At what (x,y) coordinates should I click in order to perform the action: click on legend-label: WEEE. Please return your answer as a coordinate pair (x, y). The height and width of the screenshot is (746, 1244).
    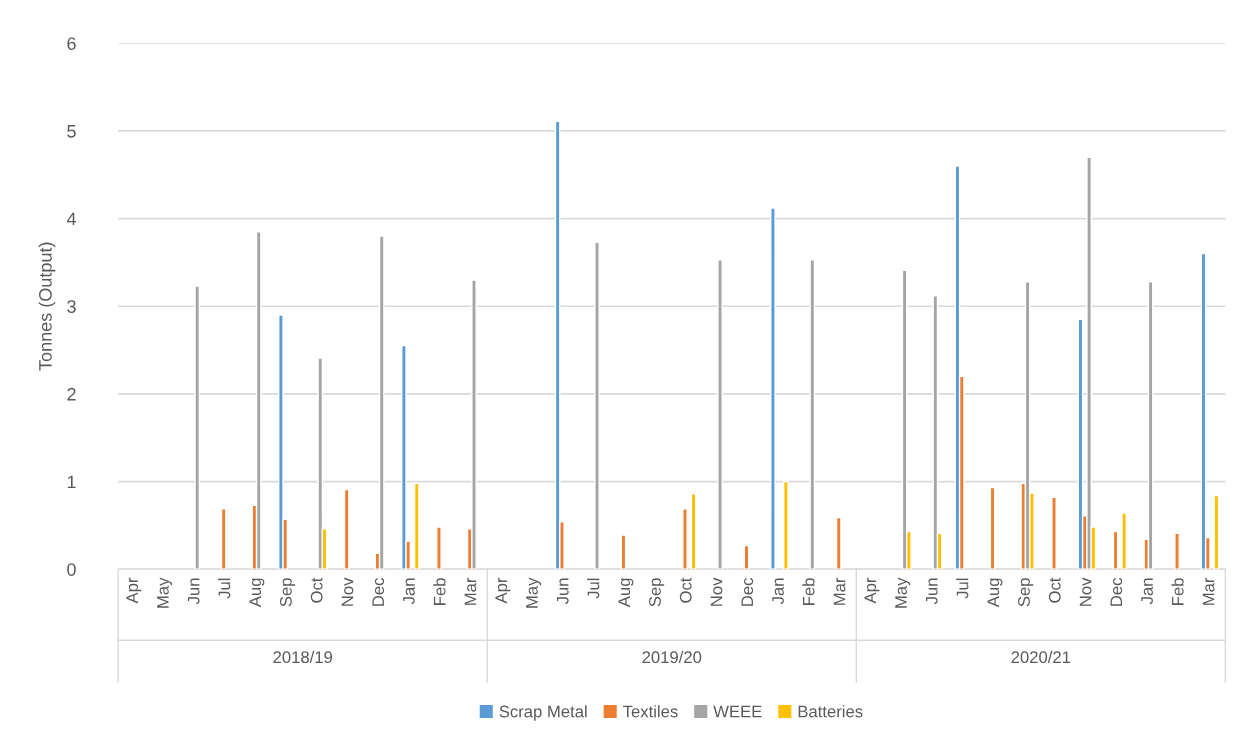
    Looking at the image, I should click on (737, 711).